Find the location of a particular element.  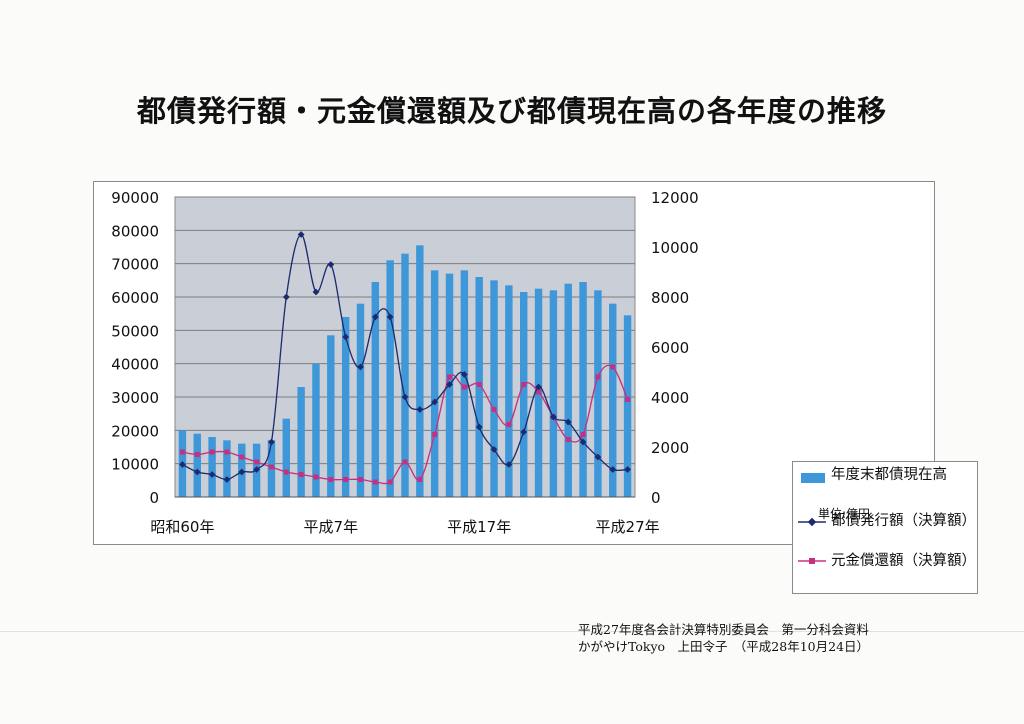

y-right-tick-label: 6000 is located at coordinates (670, 348).